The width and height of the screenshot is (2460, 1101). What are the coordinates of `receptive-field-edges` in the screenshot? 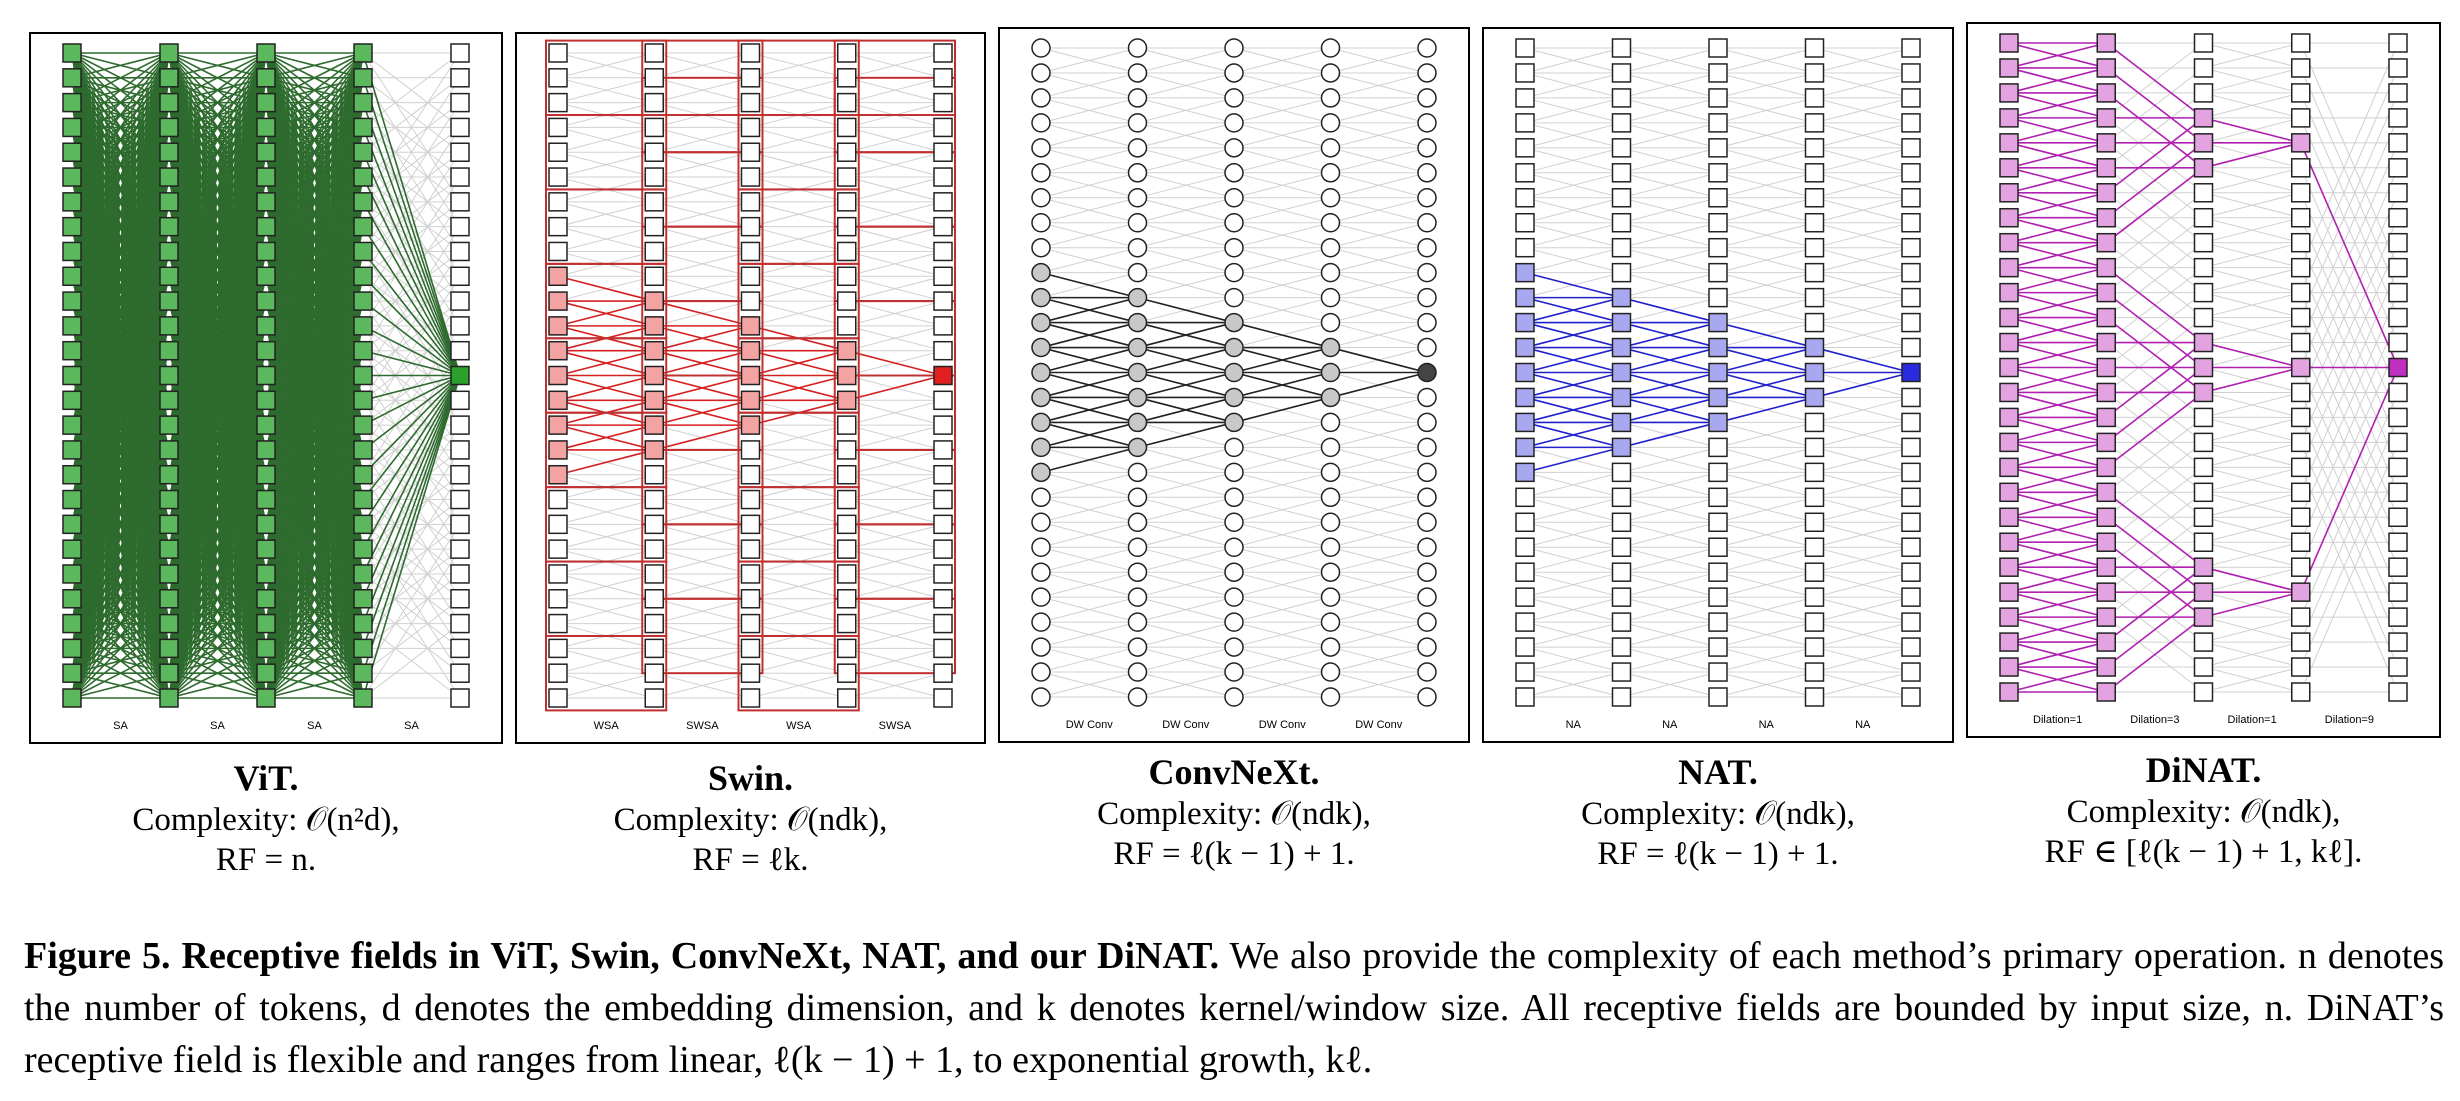 It's located at (1234, 372).